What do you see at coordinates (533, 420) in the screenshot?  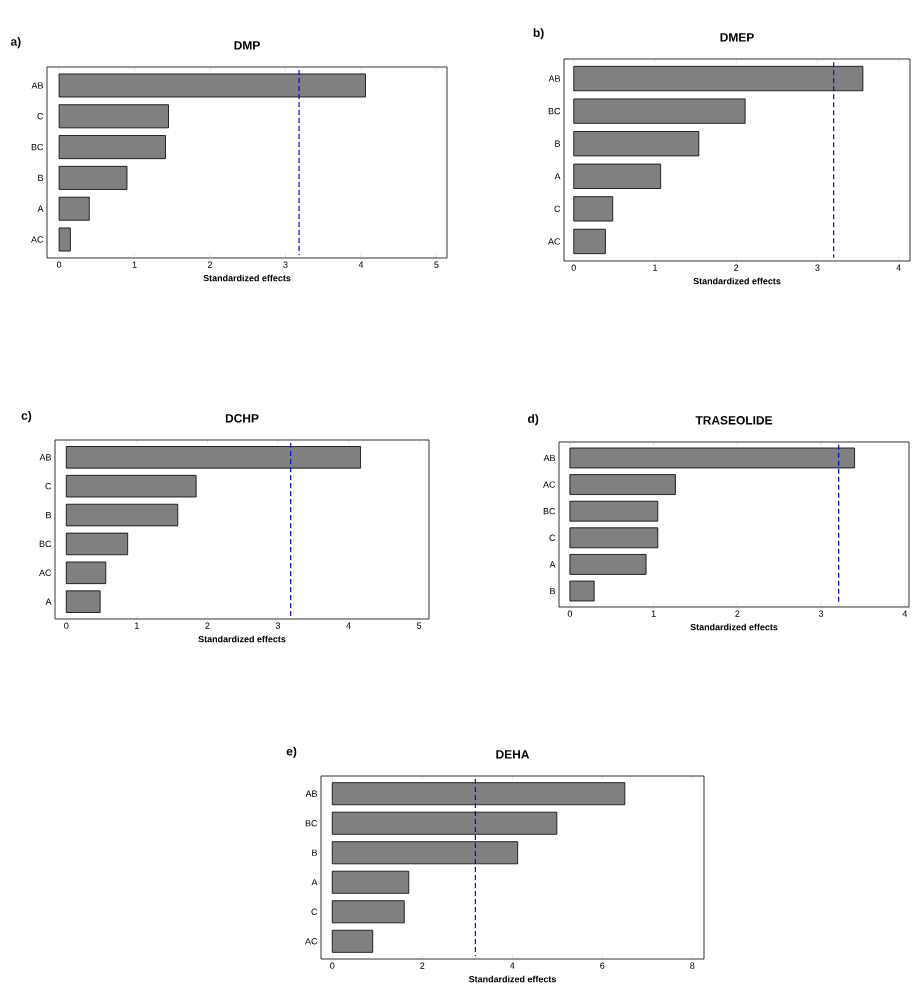 I see `text: d)` at bounding box center [533, 420].